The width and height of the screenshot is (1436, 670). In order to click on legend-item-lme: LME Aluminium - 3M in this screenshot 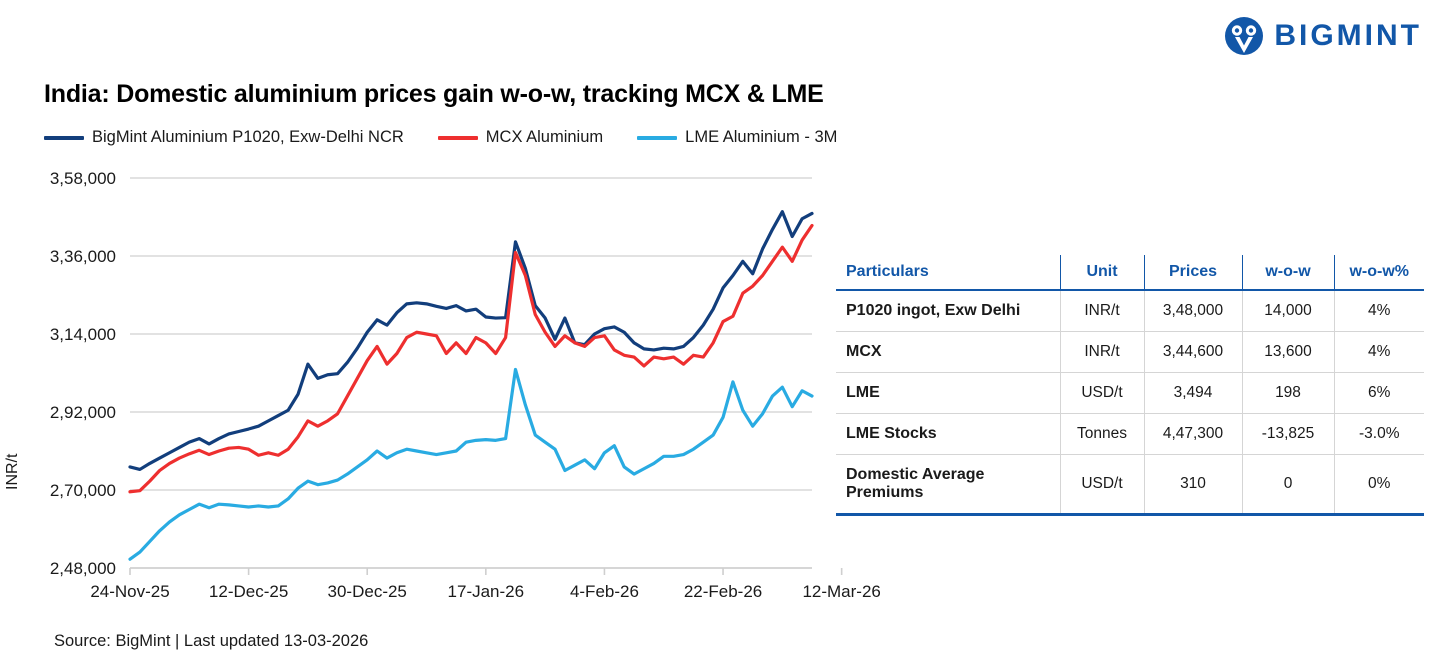, I will do `click(737, 137)`.